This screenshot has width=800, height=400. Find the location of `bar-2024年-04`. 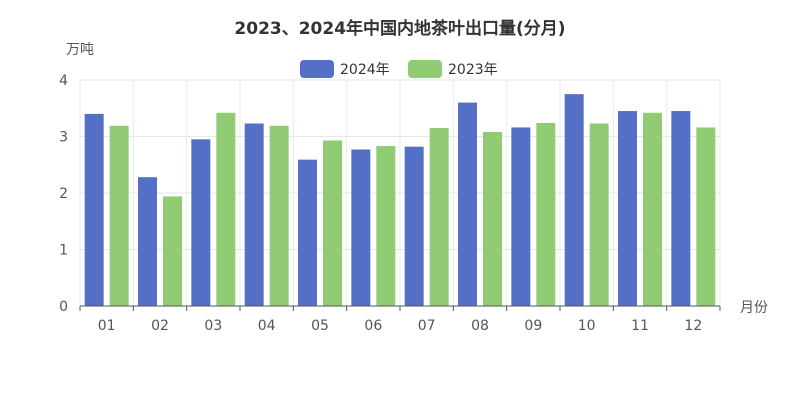

bar-2024年-04 is located at coordinates (254, 214).